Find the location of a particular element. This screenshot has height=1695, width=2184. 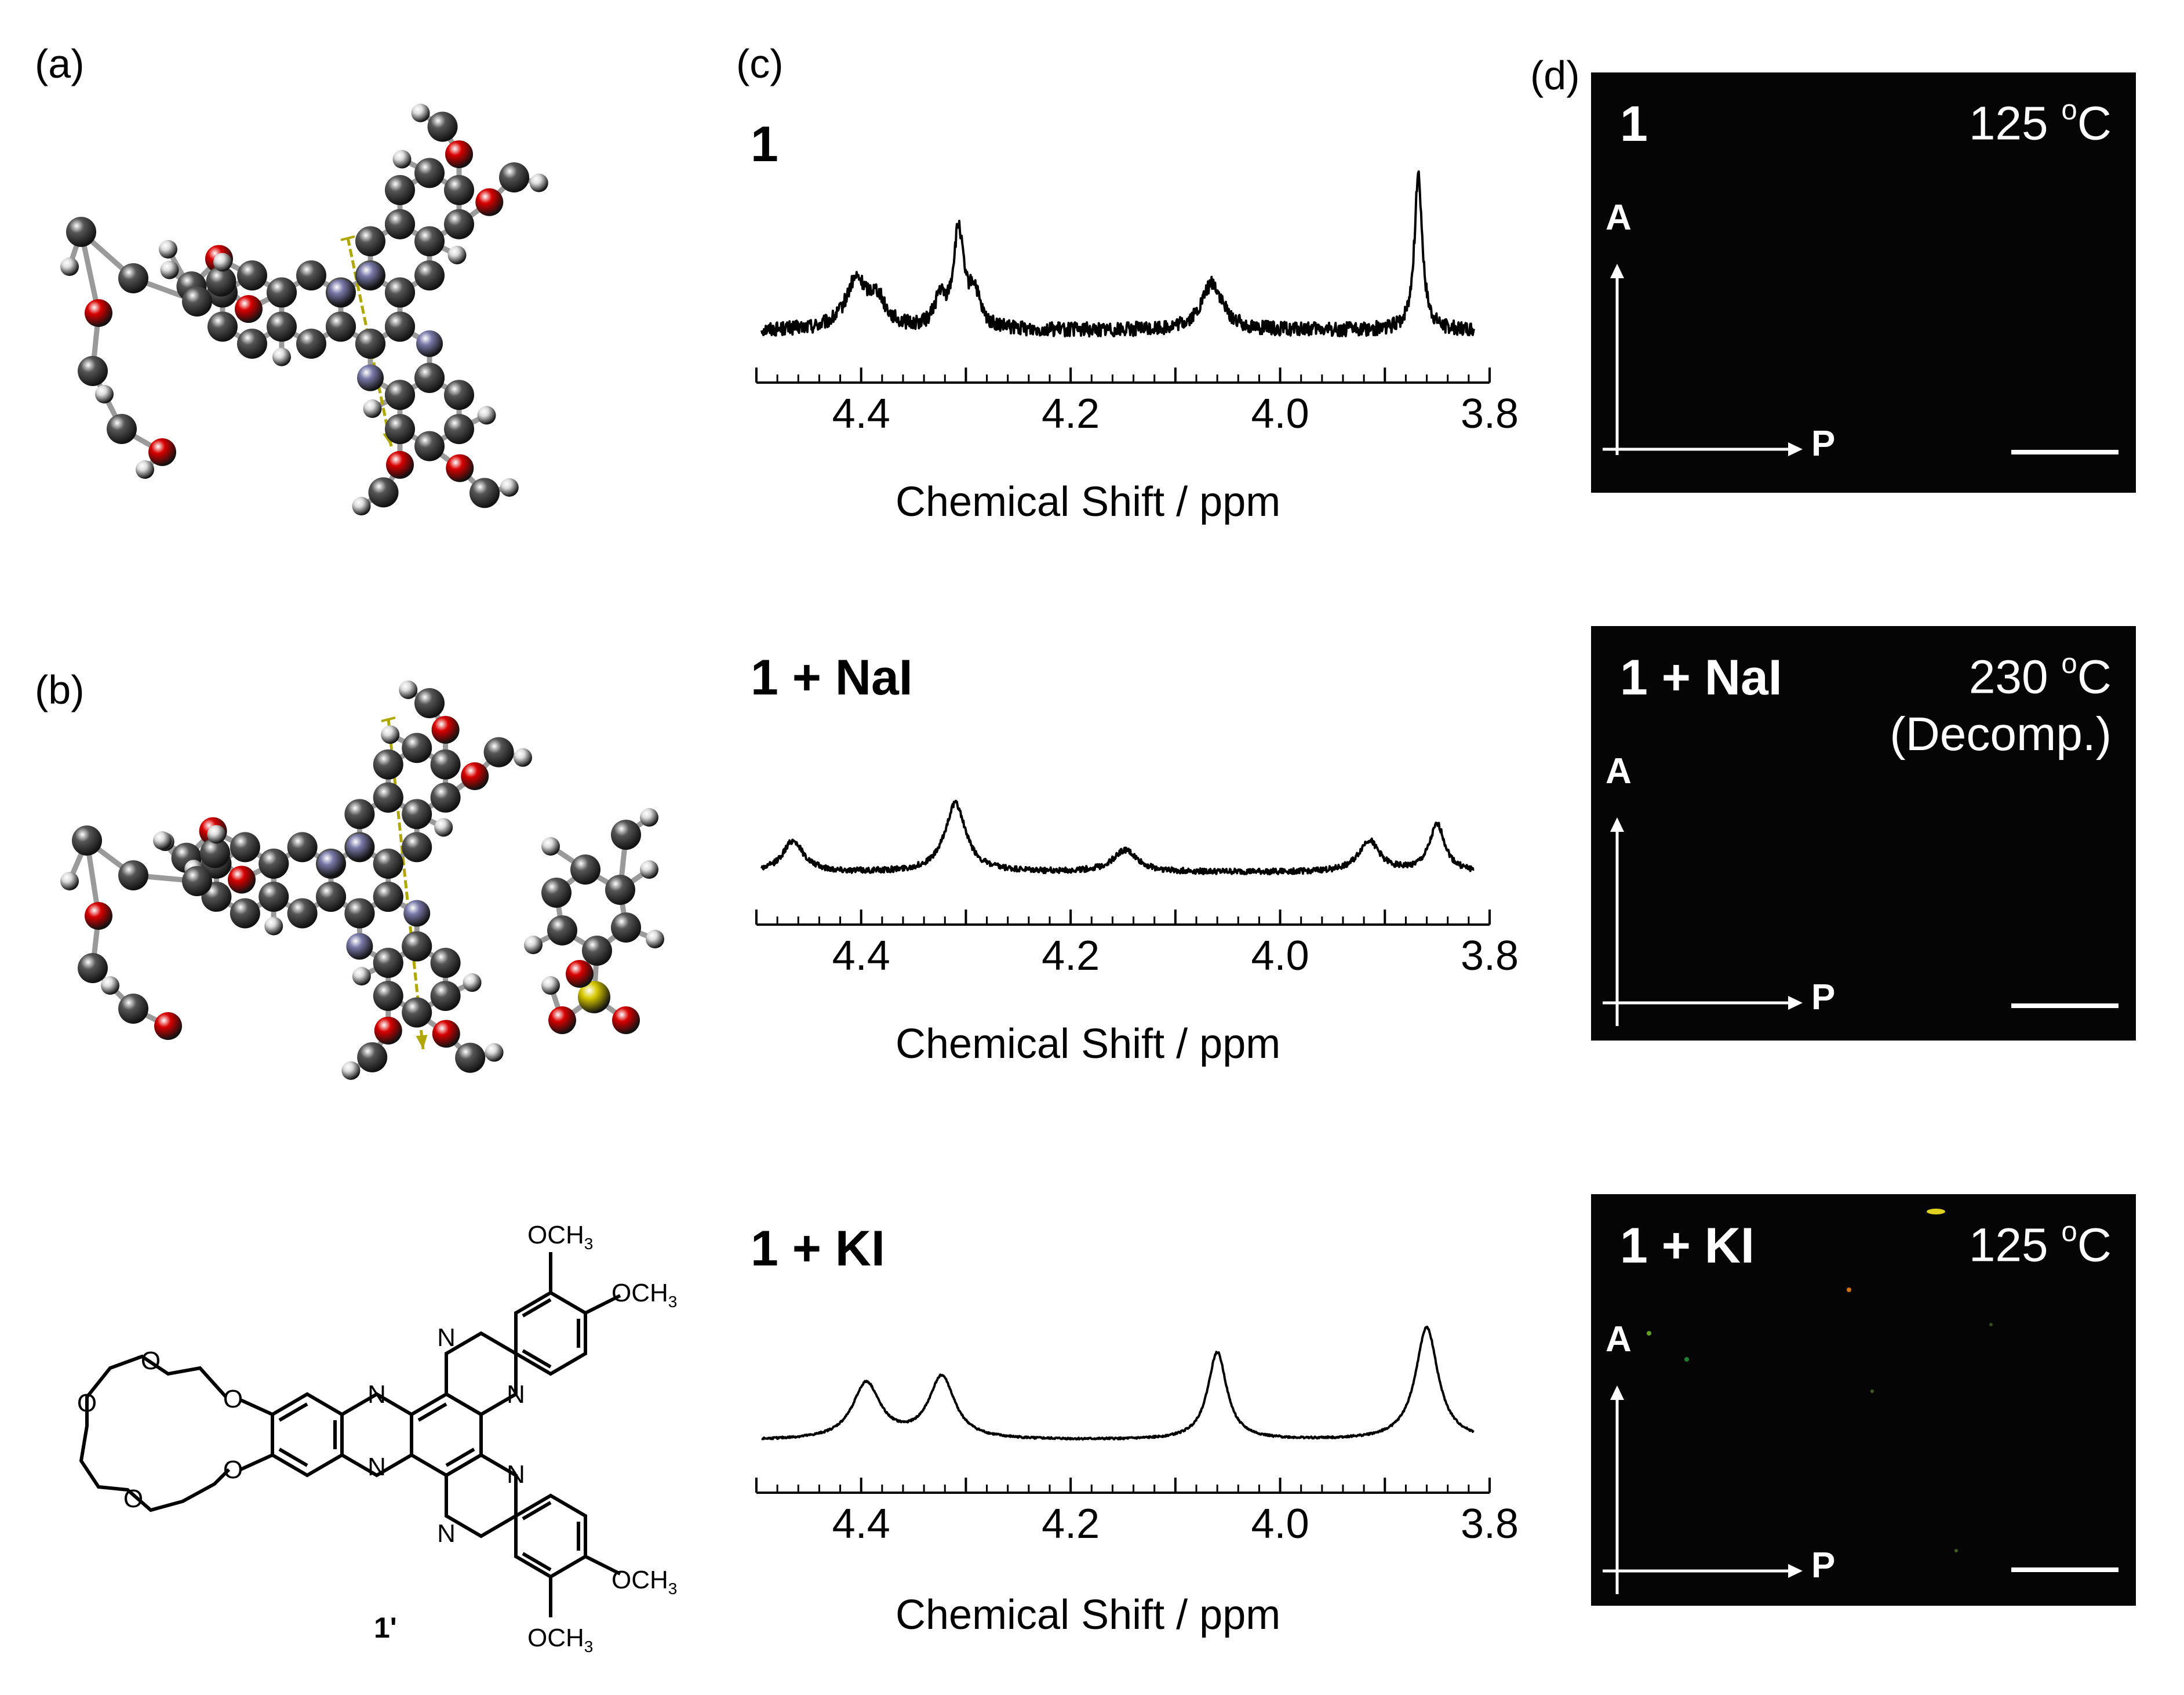

polarizer-label: P is located at coordinates (1824, 444).